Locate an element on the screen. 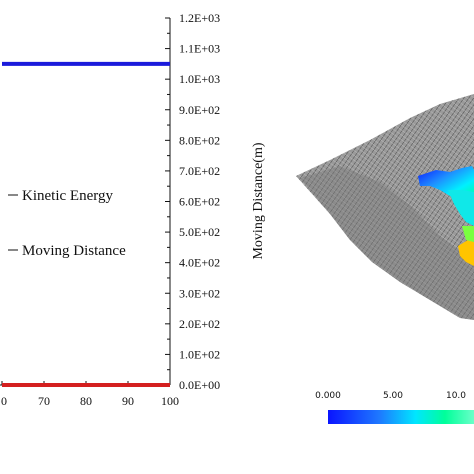 The image size is (474, 474). y2-tick-label: 3.0E+02 is located at coordinates (199, 293).